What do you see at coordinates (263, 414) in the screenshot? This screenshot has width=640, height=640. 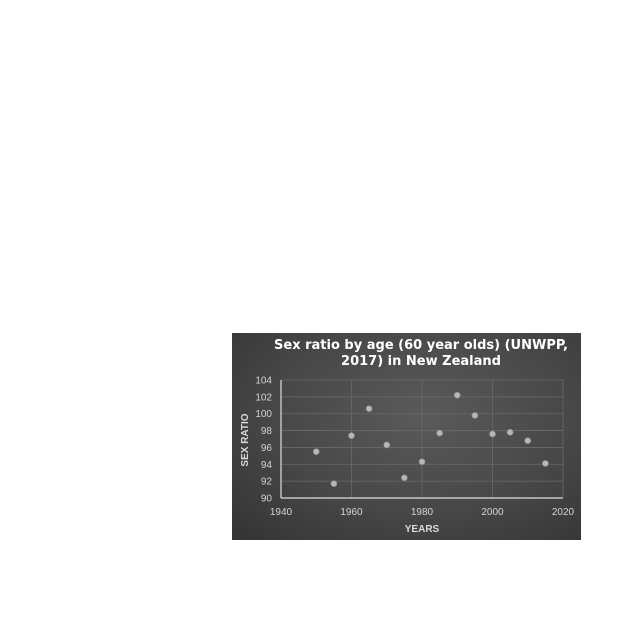 I see `y-tick-label: 100` at bounding box center [263, 414].